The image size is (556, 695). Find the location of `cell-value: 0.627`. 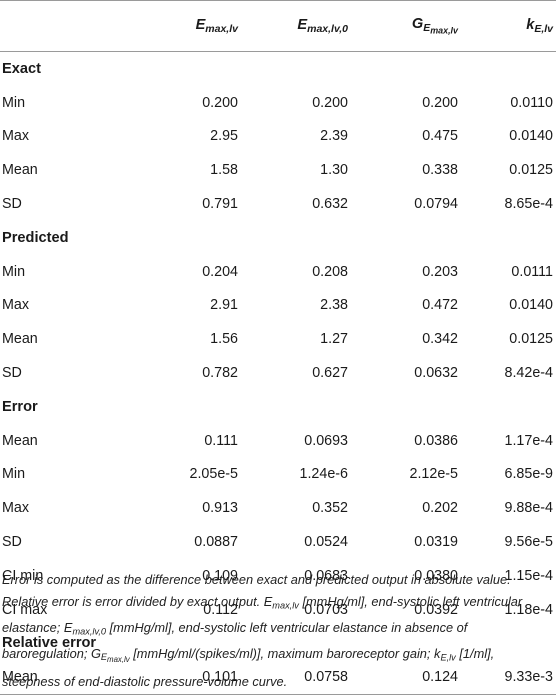

cell-value: 0.627 is located at coordinates (330, 373).